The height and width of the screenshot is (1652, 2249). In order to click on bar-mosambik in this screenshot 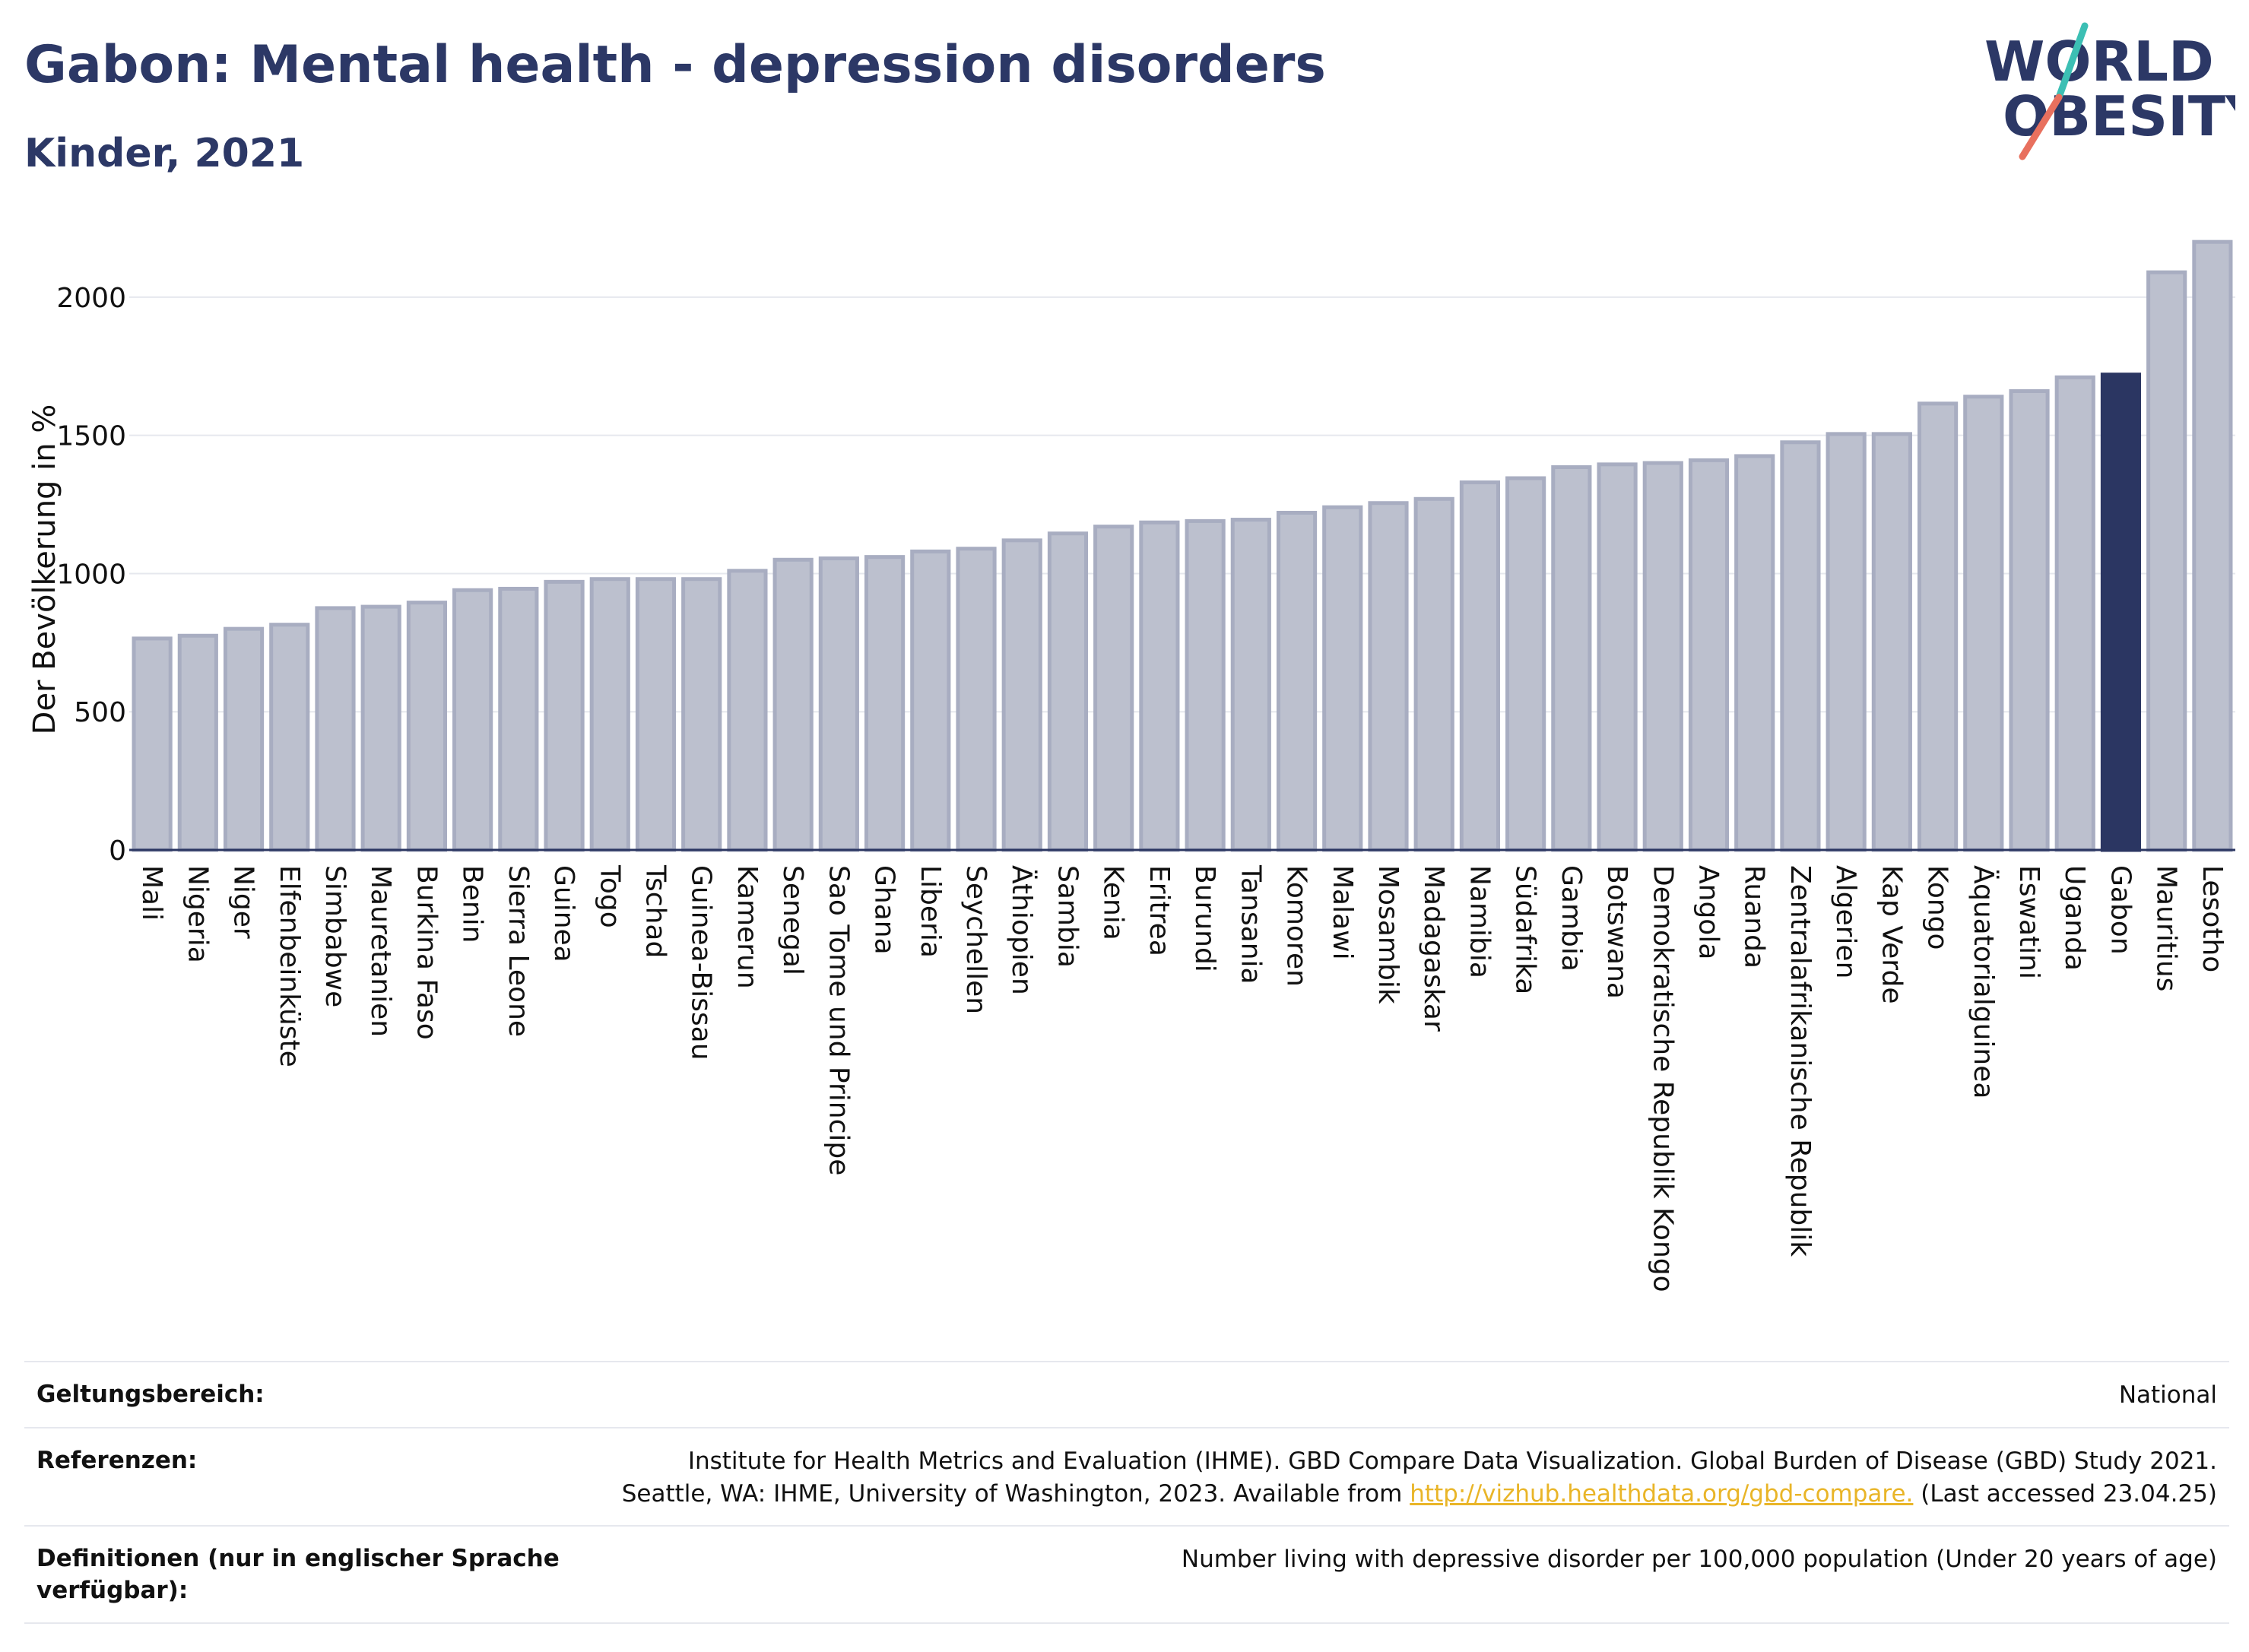, I will do `click(1388, 676)`.